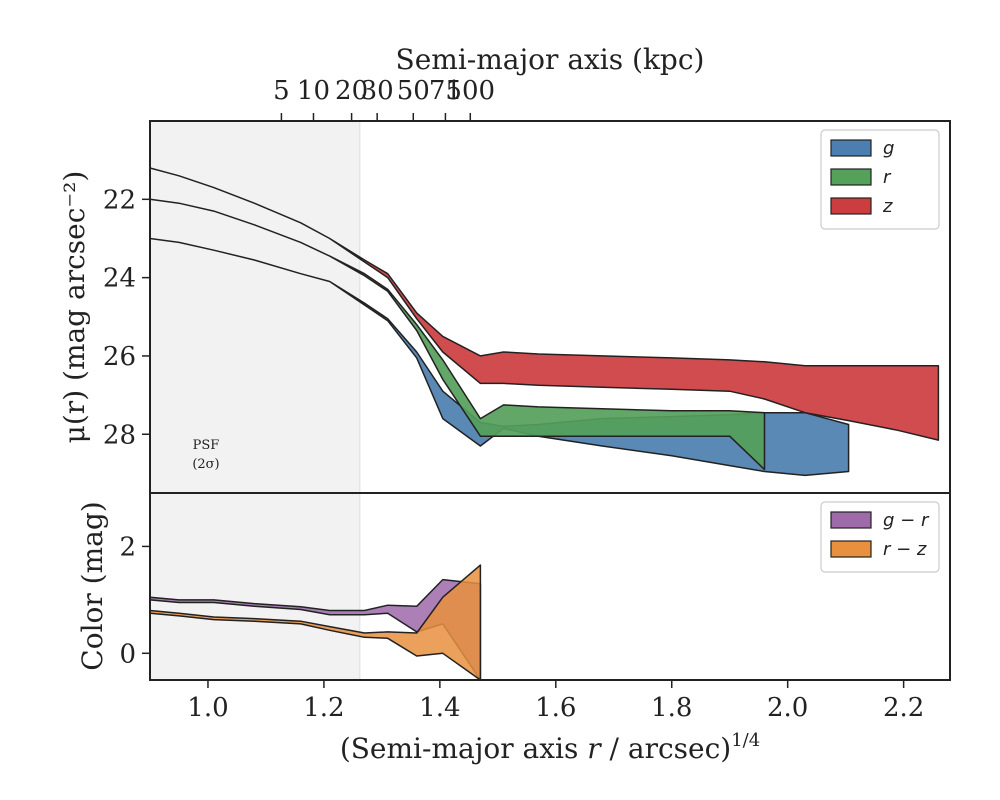 The image size is (1000, 800). What do you see at coordinates (92, 585) in the screenshot?
I see `bottom-y-axis-label: Color (mag)` at bounding box center [92, 585].